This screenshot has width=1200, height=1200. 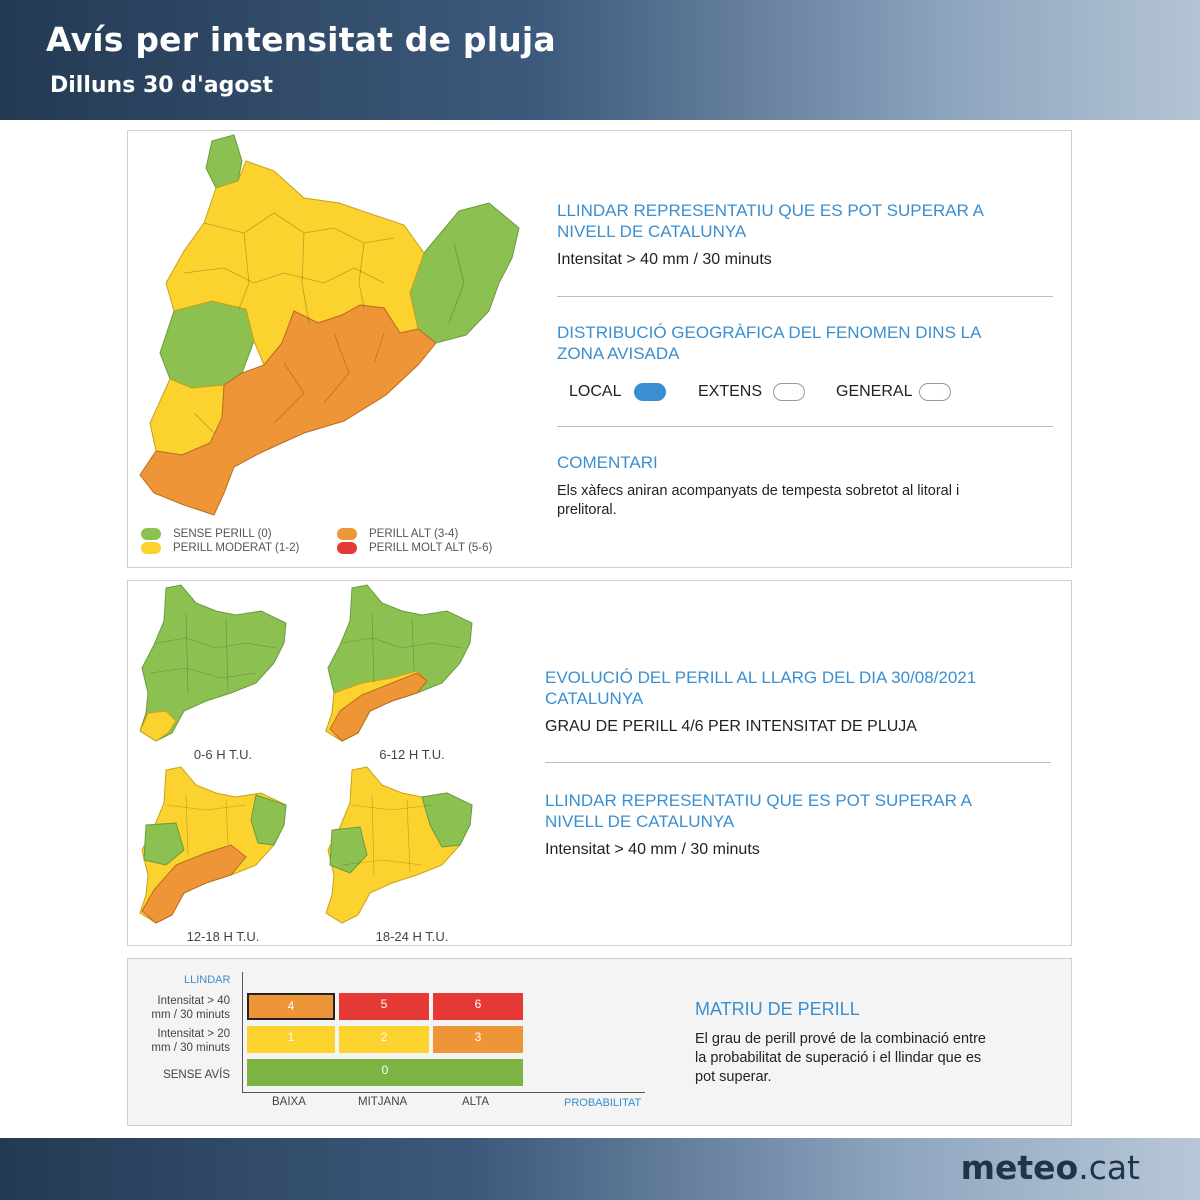 I want to click on matrix-x-title: PROBABILITAT, so click(x=603, y=1103).